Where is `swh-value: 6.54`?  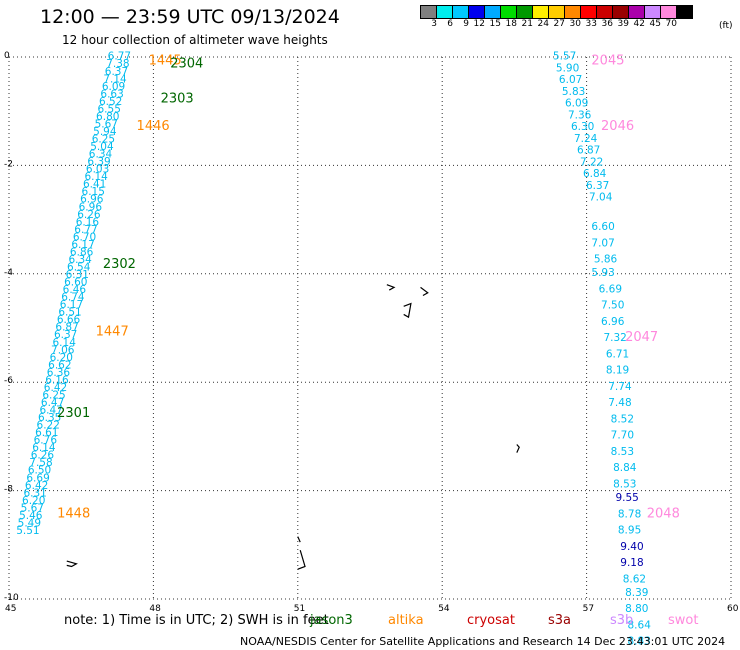
swh-value: 6.54 is located at coordinates (79, 267).